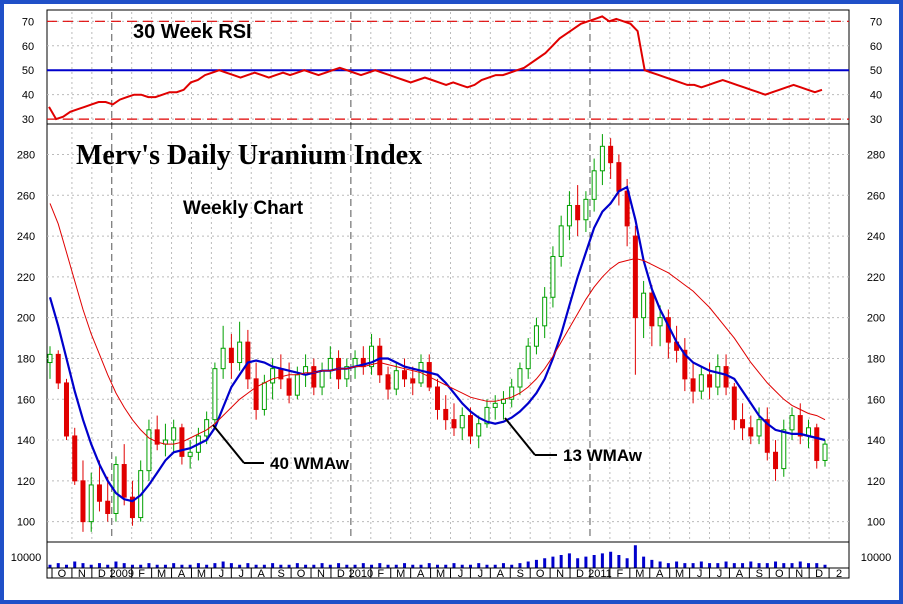 This screenshot has height=604, width=903. What do you see at coordinates (876, 319) in the screenshot?
I see `price-tick-right: 200` at bounding box center [876, 319].